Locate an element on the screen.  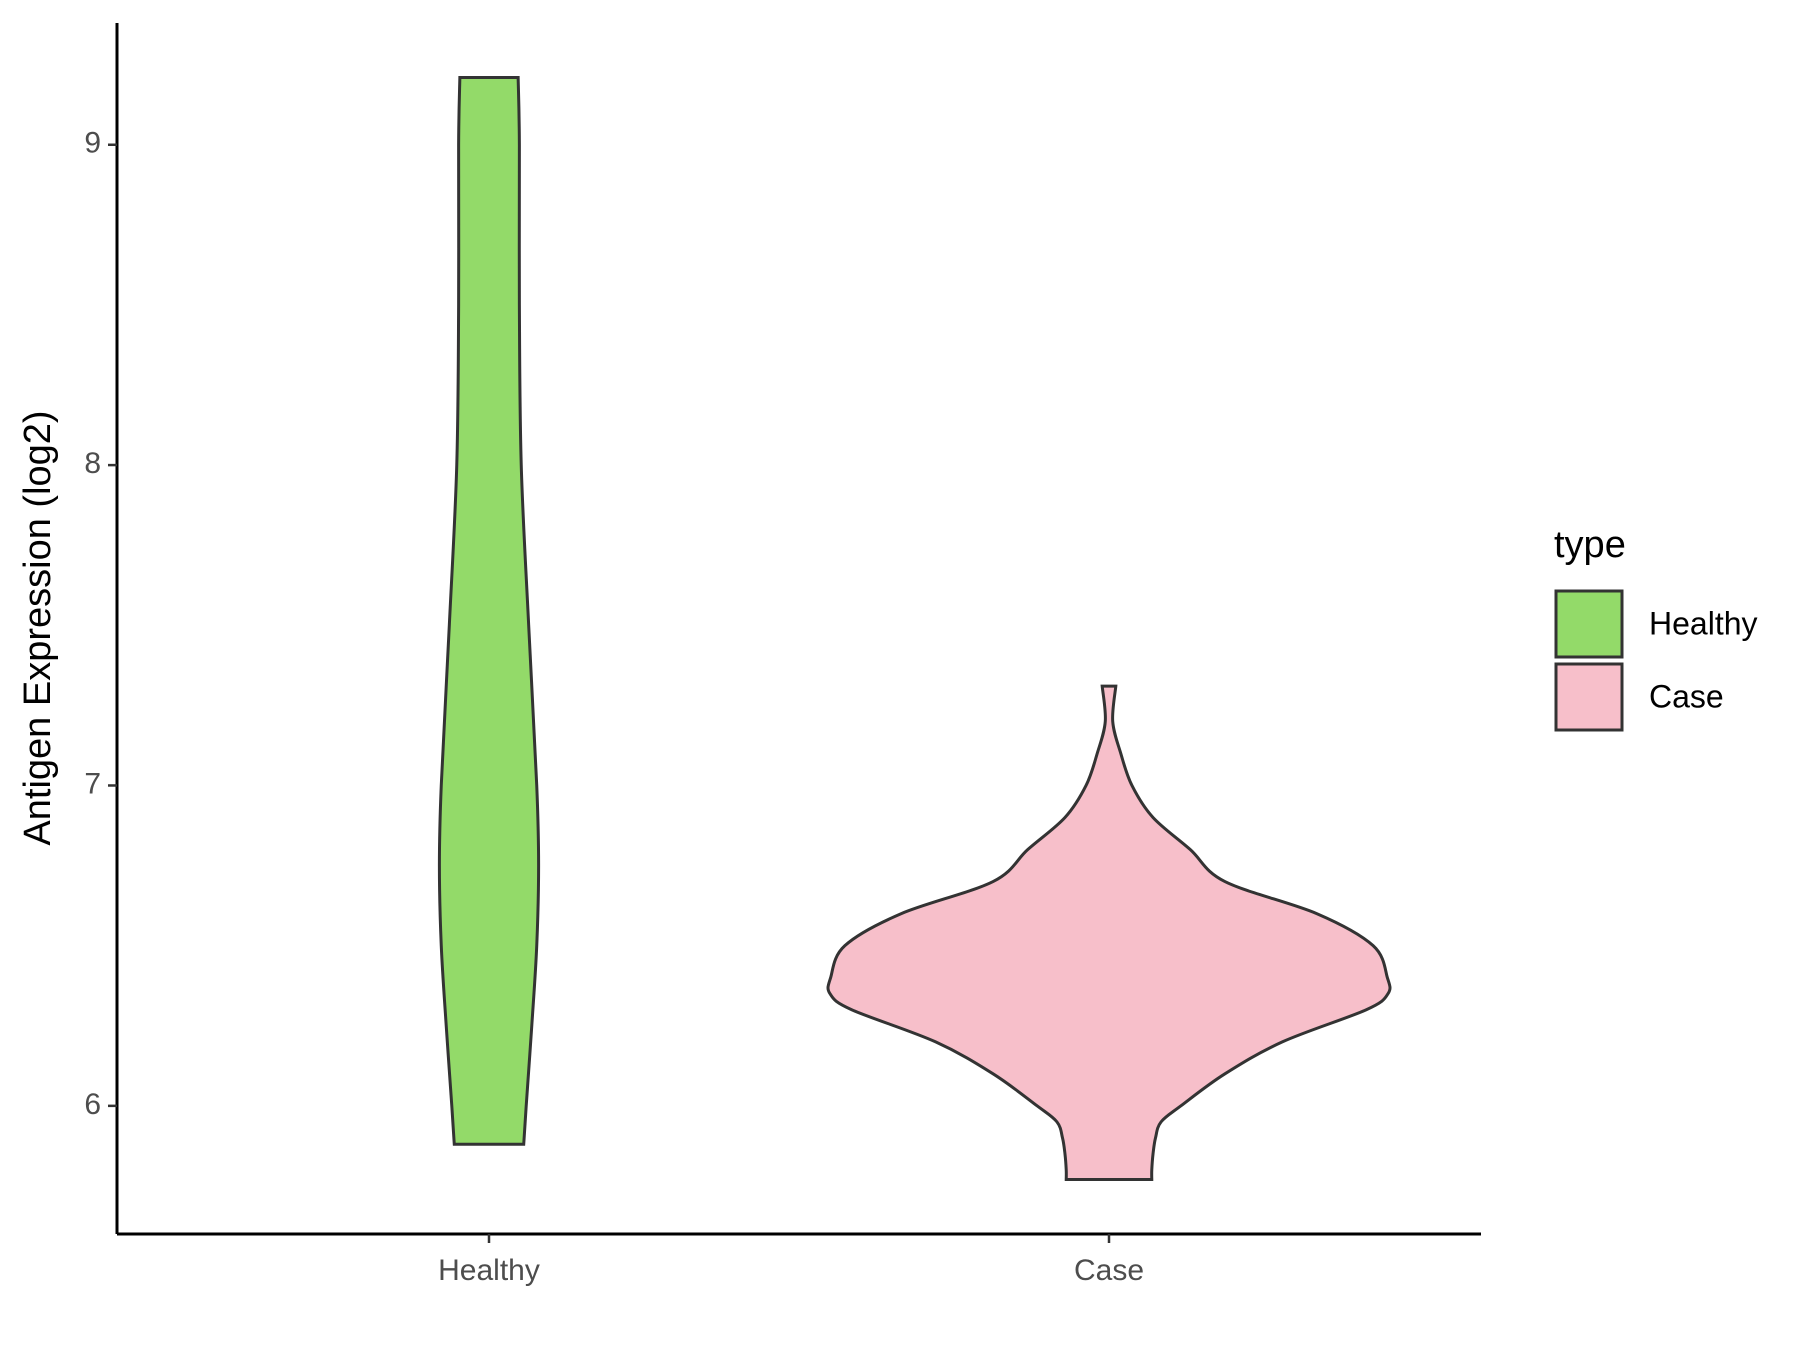
x-tick-label: Case is located at coordinates (1109, 1270).